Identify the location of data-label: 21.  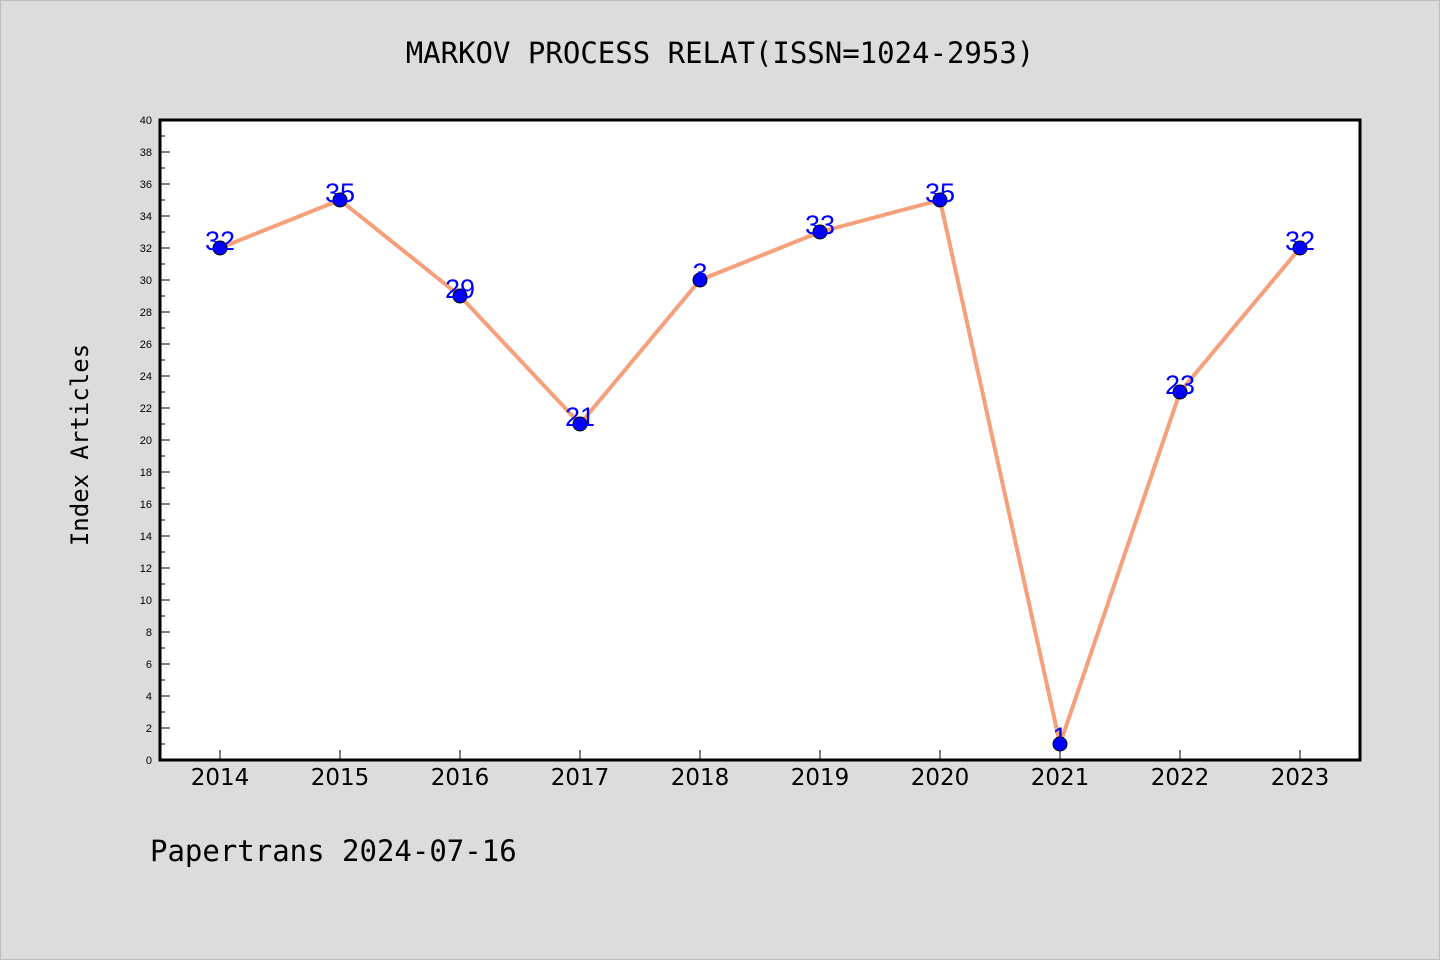
(580, 417).